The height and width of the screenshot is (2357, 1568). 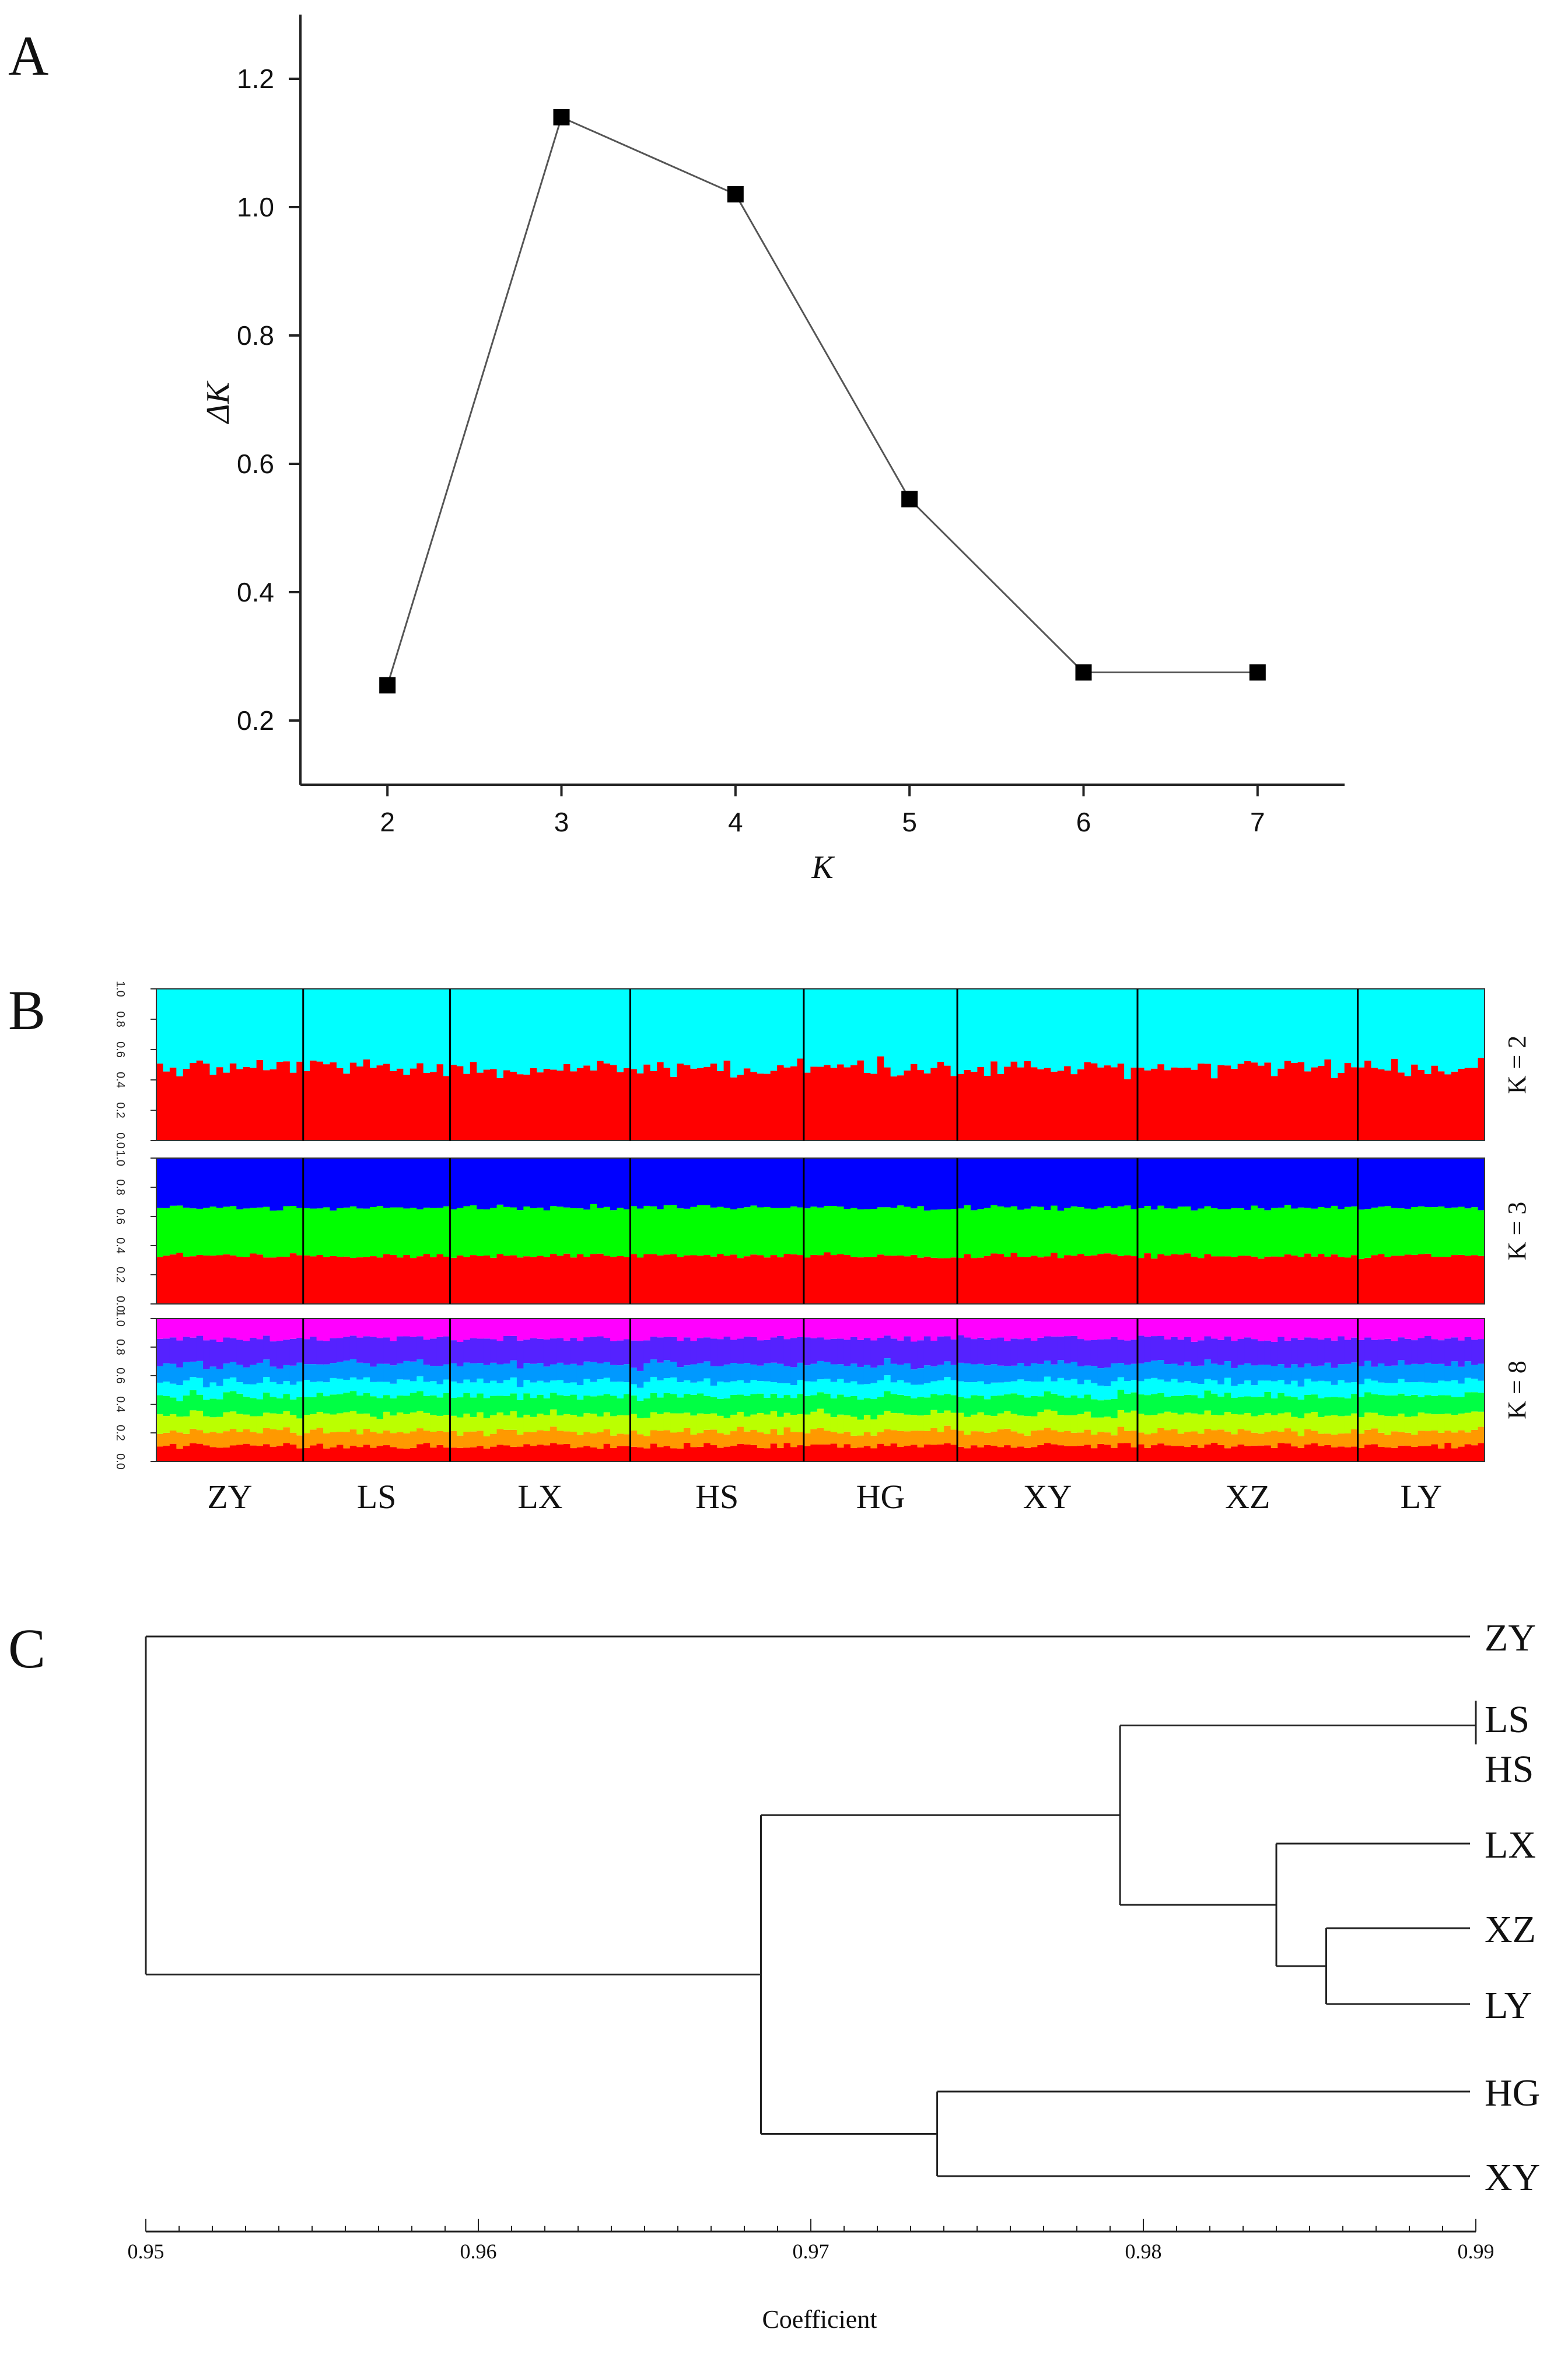 I want to click on structure-y-tick-label: 0.4, so click(x=120, y=1245).